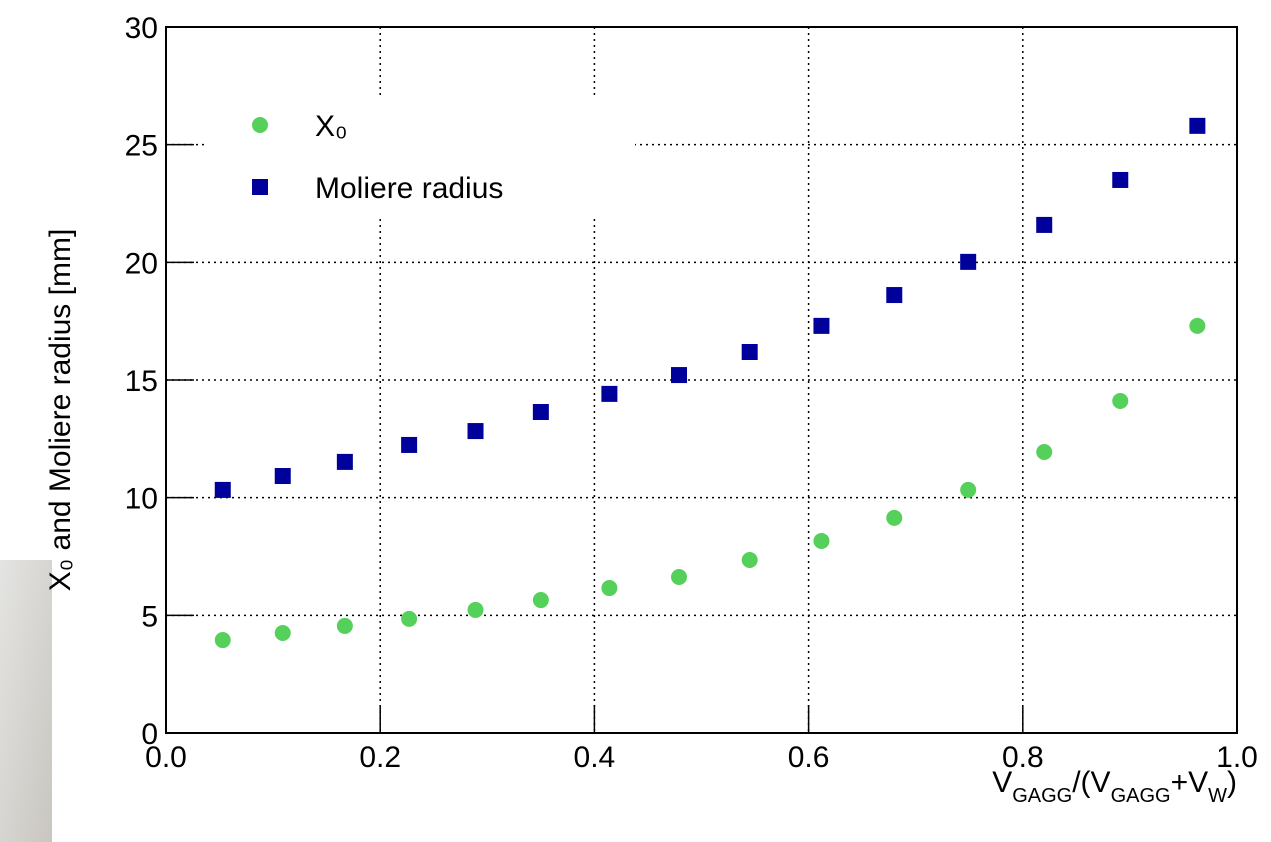 This screenshot has height=842, width=1271. Describe the element at coordinates (809, 757) in the screenshot. I see `x-tick-label: 0.6` at that location.